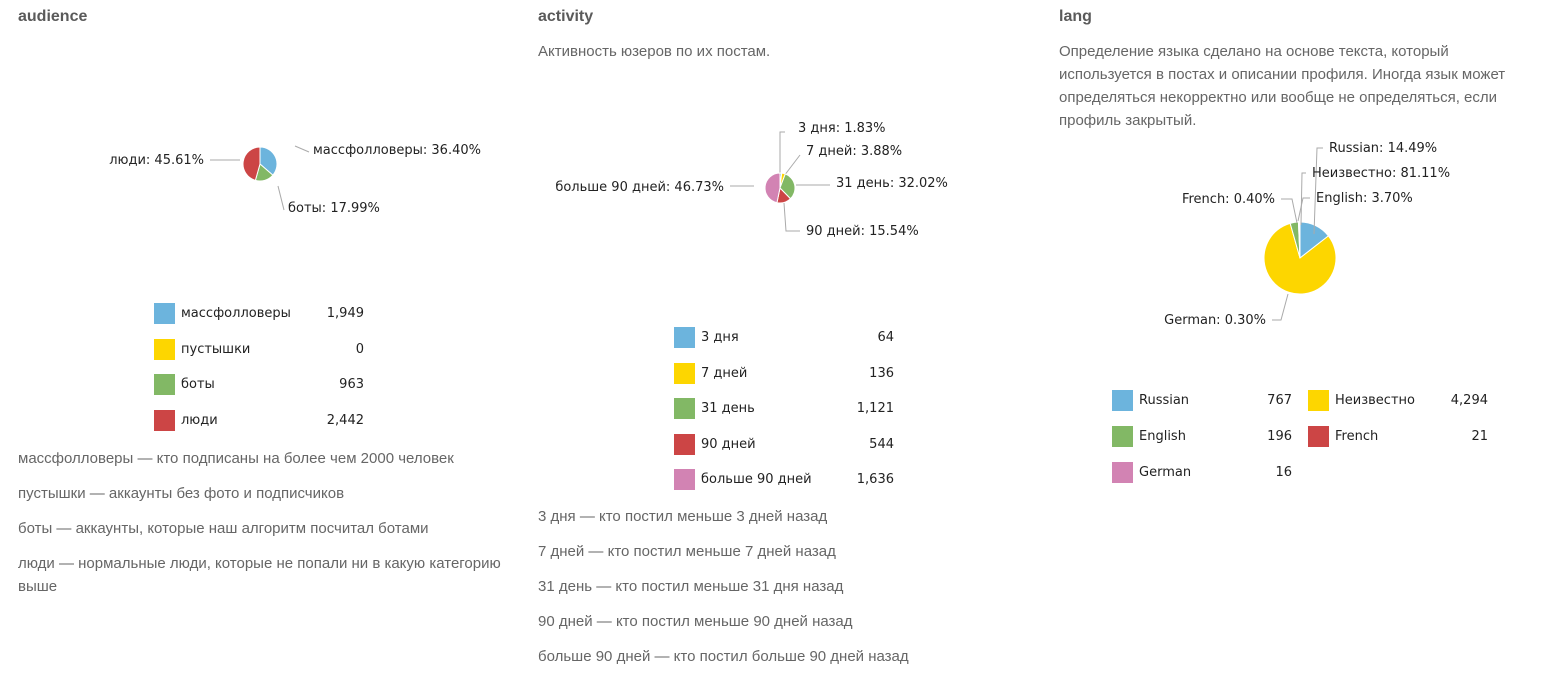 This screenshot has height=683, width=1562. Describe the element at coordinates (885, 338) in the screenshot. I see `legend-value: 64` at that location.